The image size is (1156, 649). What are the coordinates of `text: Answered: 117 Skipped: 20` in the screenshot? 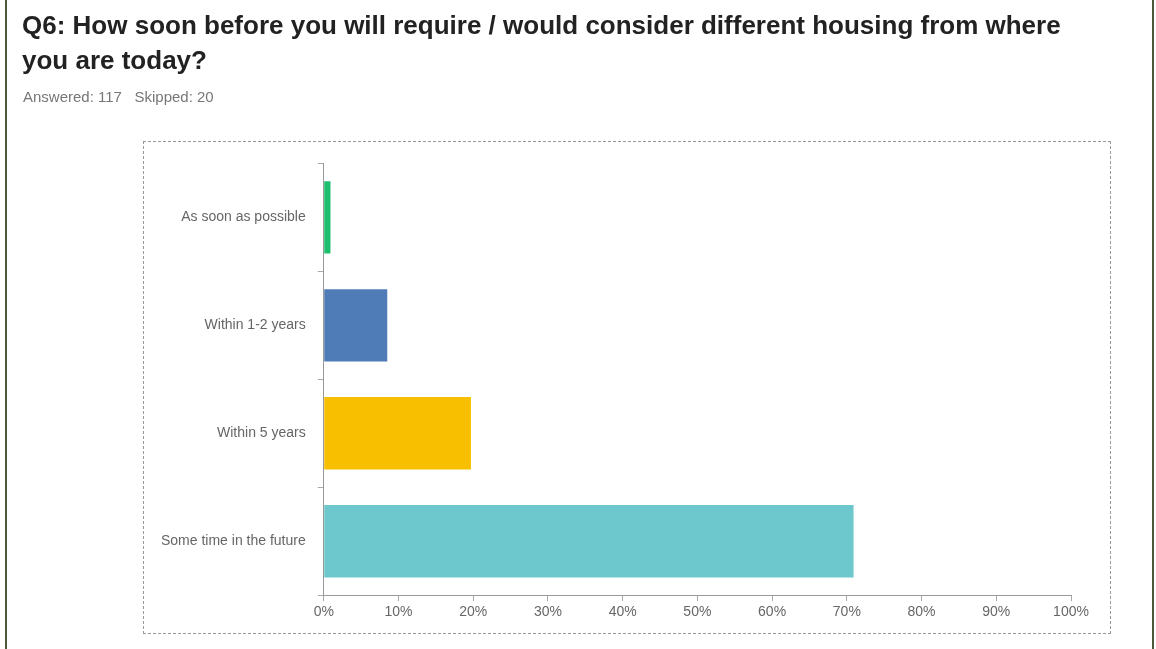 It's located at (118, 96).